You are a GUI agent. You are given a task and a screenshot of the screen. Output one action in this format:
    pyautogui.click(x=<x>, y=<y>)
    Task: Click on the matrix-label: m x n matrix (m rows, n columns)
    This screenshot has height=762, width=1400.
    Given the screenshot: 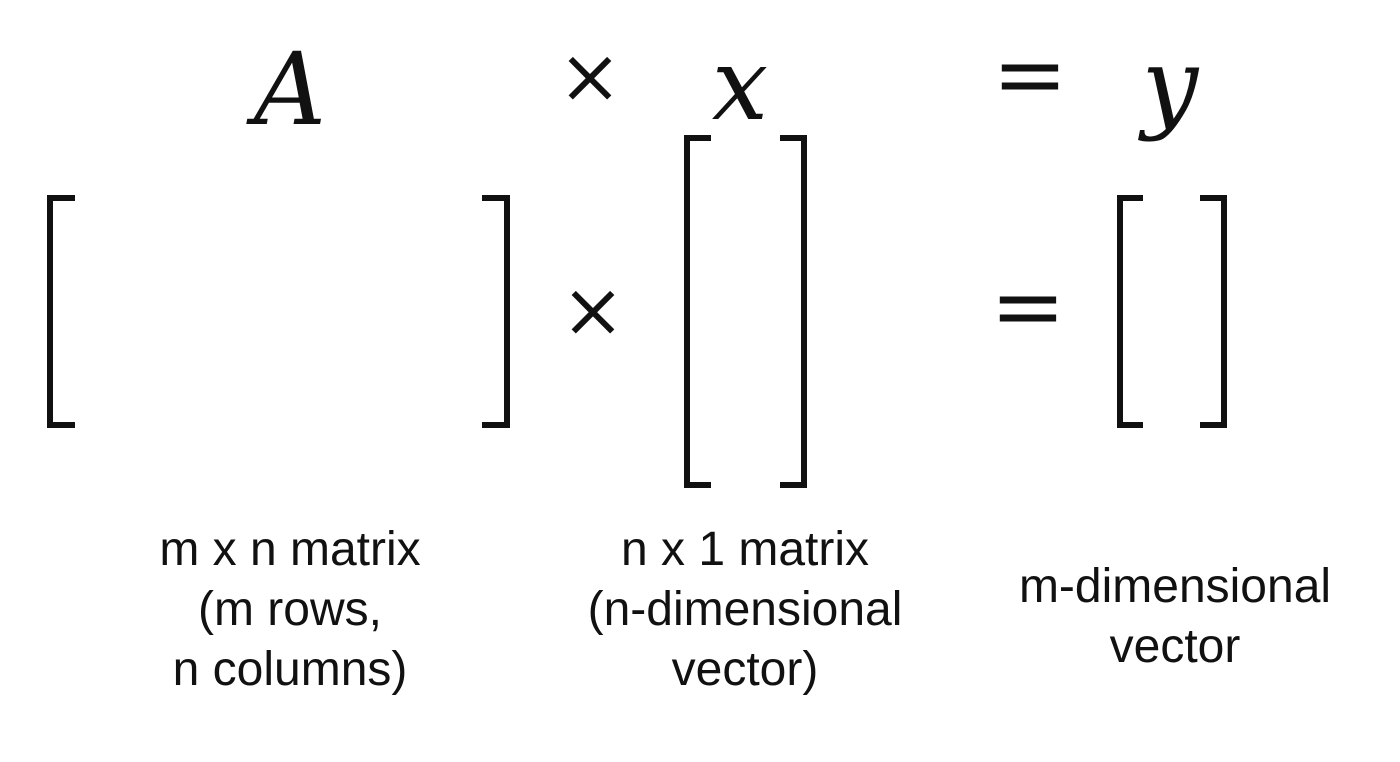 What is the action you would take?
    pyautogui.click(x=290, y=610)
    